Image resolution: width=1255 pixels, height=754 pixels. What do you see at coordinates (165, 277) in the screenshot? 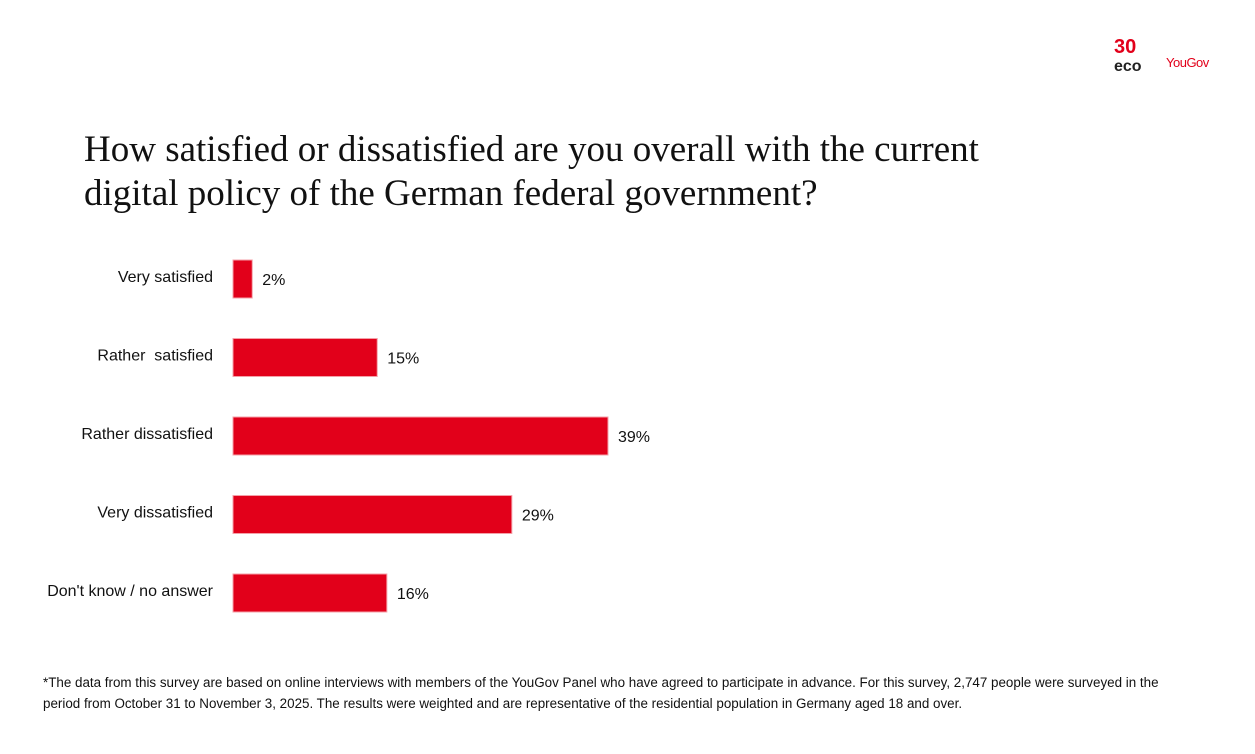
I see `category-label: Very satisfied` at bounding box center [165, 277].